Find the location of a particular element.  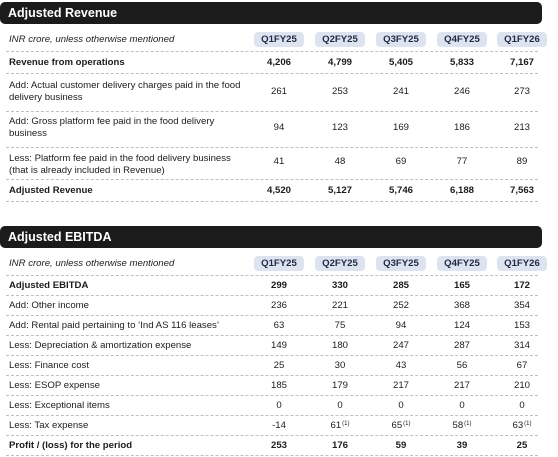

cell-value: 261 is located at coordinates (278, 91).